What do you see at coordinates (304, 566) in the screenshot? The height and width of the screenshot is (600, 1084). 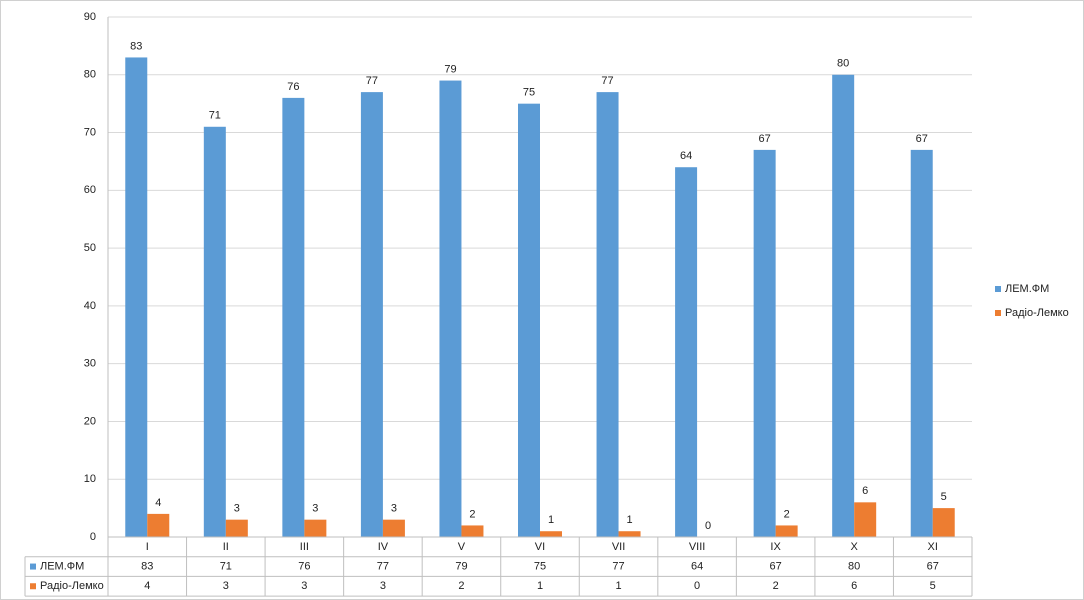 I see `table-cell: 76` at bounding box center [304, 566].